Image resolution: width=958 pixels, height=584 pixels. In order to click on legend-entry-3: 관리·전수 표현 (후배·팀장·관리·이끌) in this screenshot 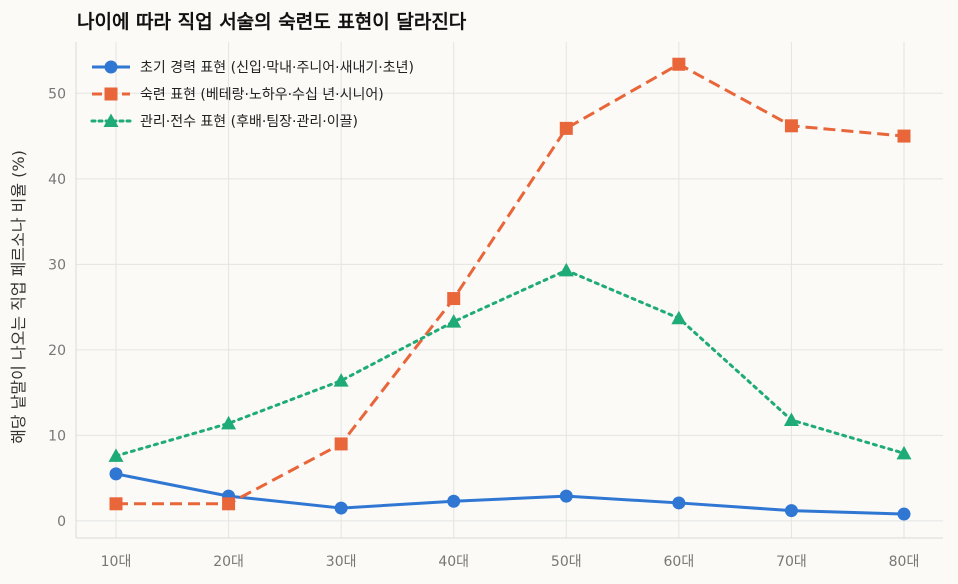, I will do `click(224, 121)`.